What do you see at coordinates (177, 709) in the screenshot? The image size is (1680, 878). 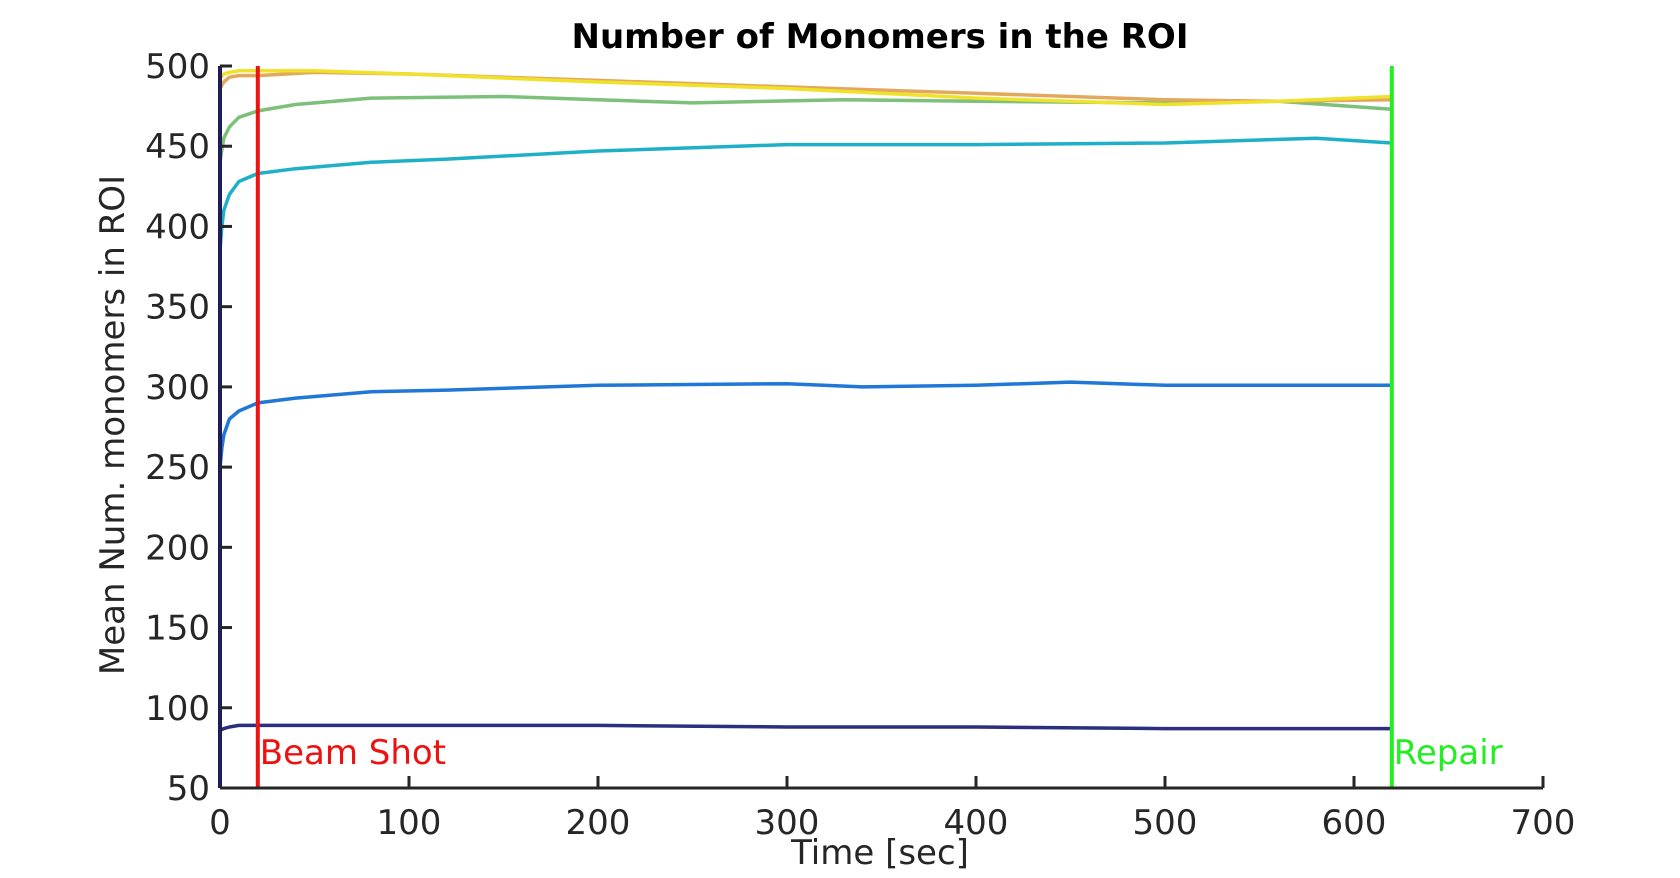 I see `y-tick-label-1: 100` at bounding box center [177, 709].